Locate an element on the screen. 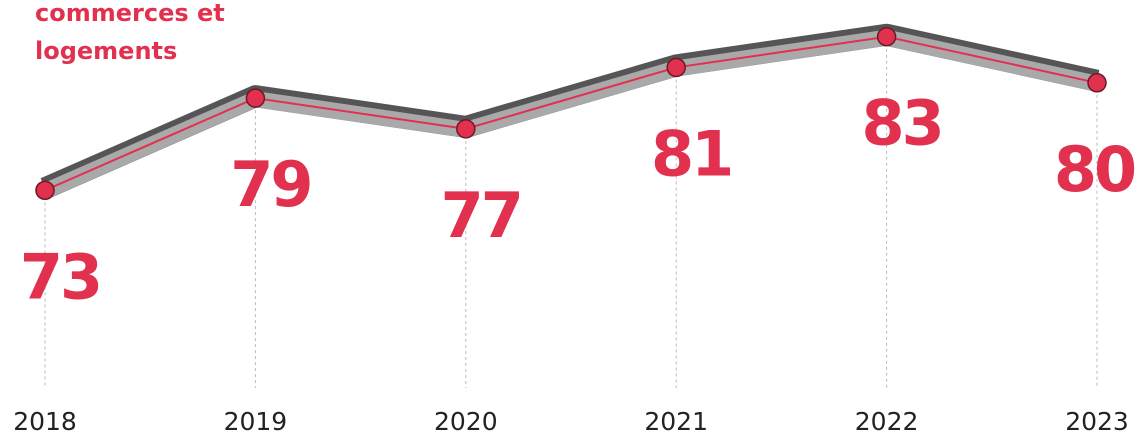 The image size is (1137, 441). chart-title: commerces et logements is located at coordinates (130, 32).